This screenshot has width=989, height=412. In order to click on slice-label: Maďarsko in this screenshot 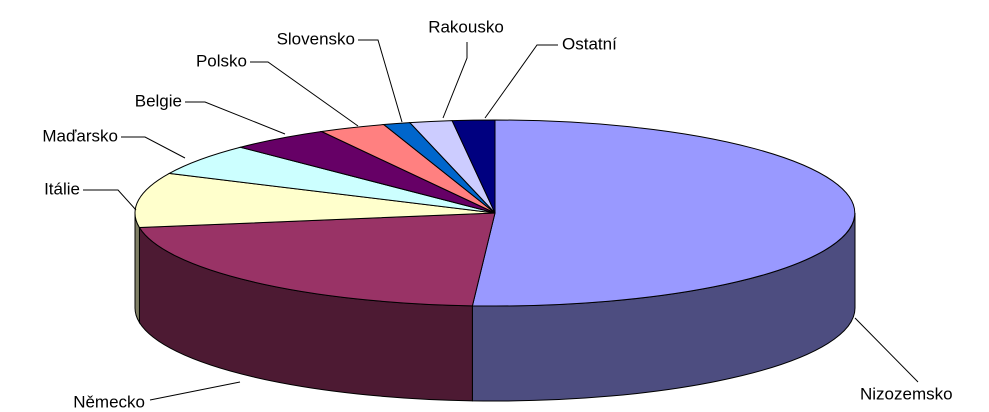, I will do `click(80, 135)`.